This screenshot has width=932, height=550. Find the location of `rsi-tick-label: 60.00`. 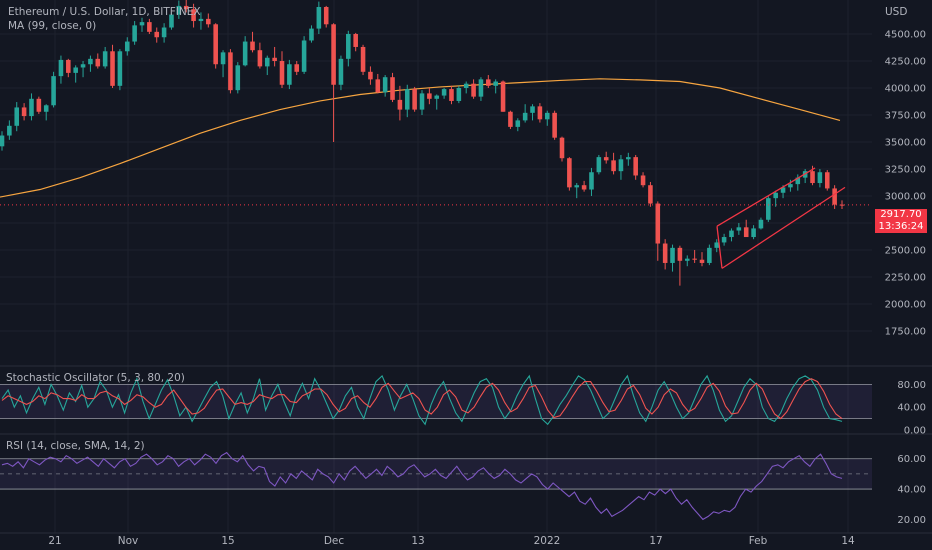

rsi-tick-label: 60.00 is located at coordinates (911, 459).